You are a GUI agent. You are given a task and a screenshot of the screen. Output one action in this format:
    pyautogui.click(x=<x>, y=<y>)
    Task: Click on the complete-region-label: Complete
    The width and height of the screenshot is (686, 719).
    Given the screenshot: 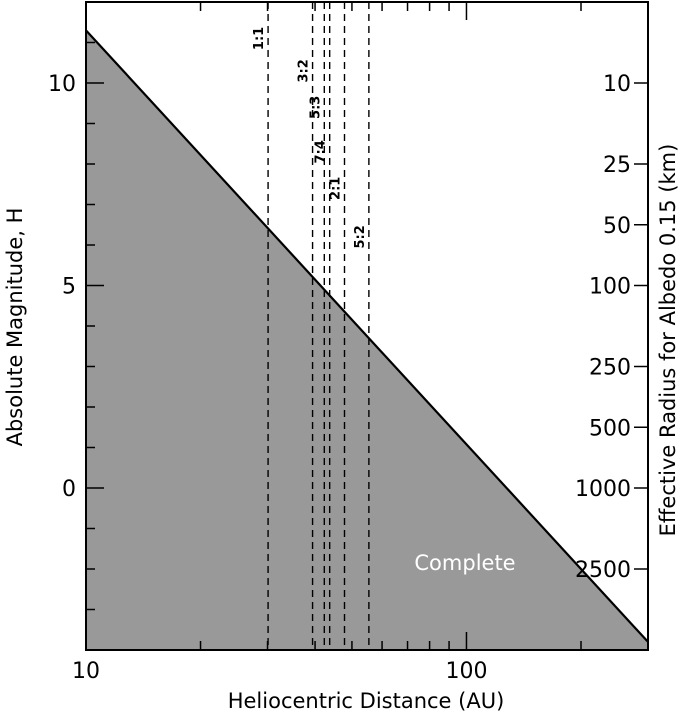 What is the action you would take?
    pyautogui.click(x=464, y=563)
    